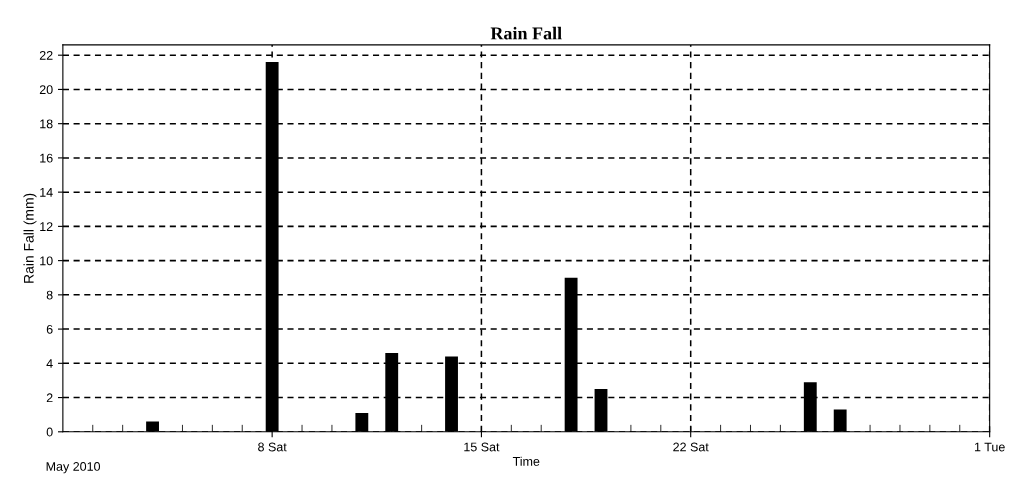 The image size is (1014, 483). What do you see at coordinates (482, 447) in the screenshot?
I see `x-tick-label: 15 Sat` at bounding box center [482, 447].